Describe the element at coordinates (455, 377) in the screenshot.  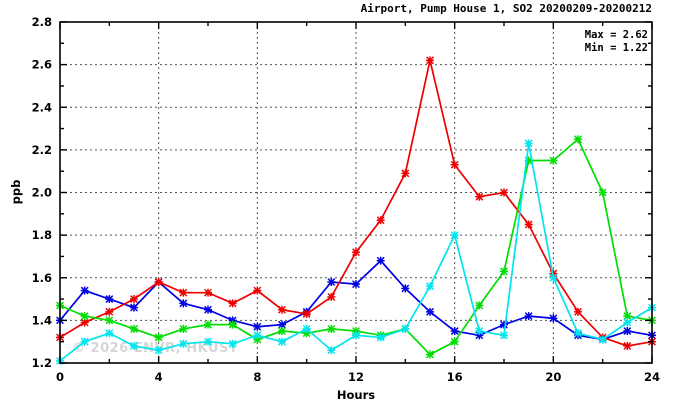
I see `x-tick-label: 16` at that location.